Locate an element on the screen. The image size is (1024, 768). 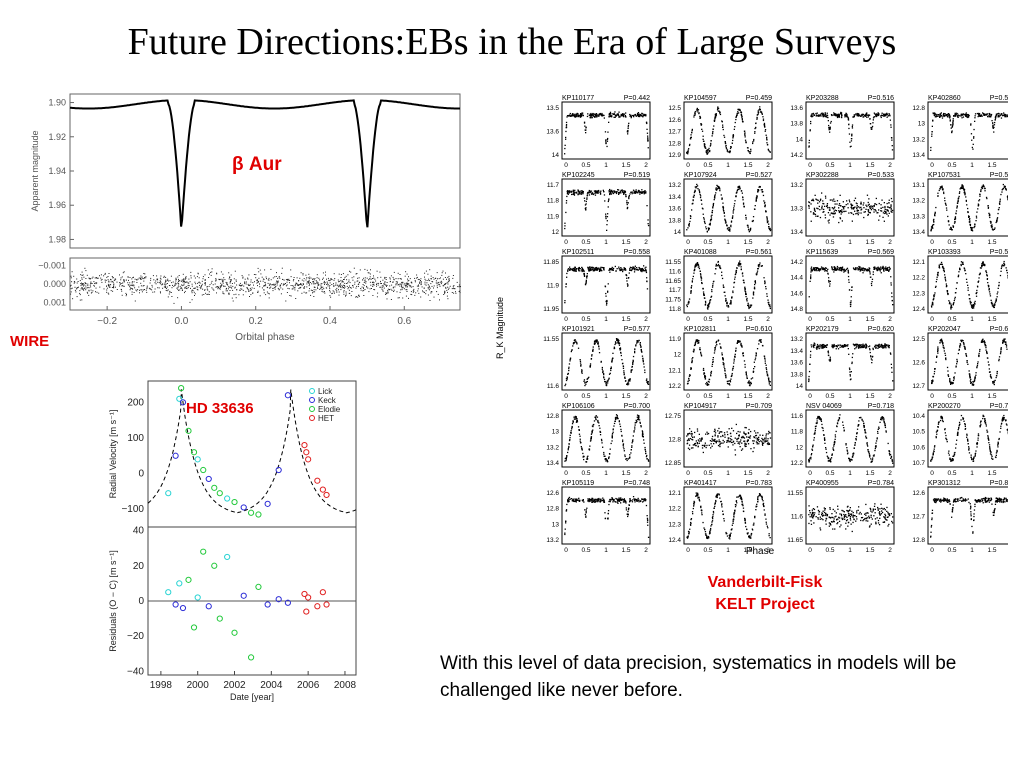
panel-ytick-label: 13.3 is located at coordinates (796, 209).